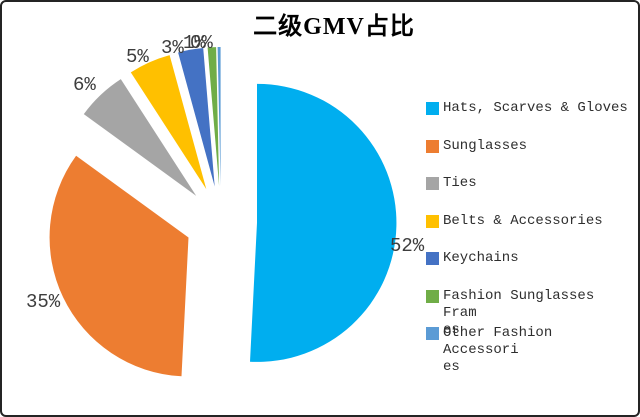  I want to click on data-label-other-fashion-accessories: 0%, so click(201, 43).